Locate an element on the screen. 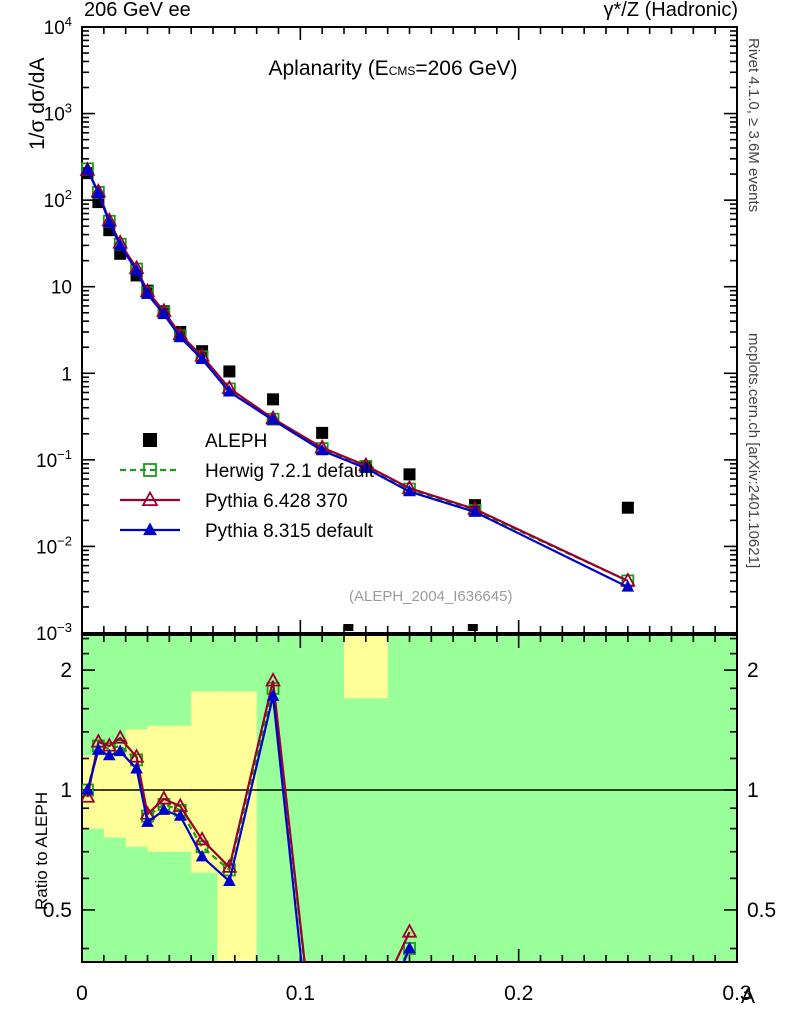 Image resolution: width=786 pixels, height=1024 pixels. x-axis-label: A is located at coordinates (748, 996).